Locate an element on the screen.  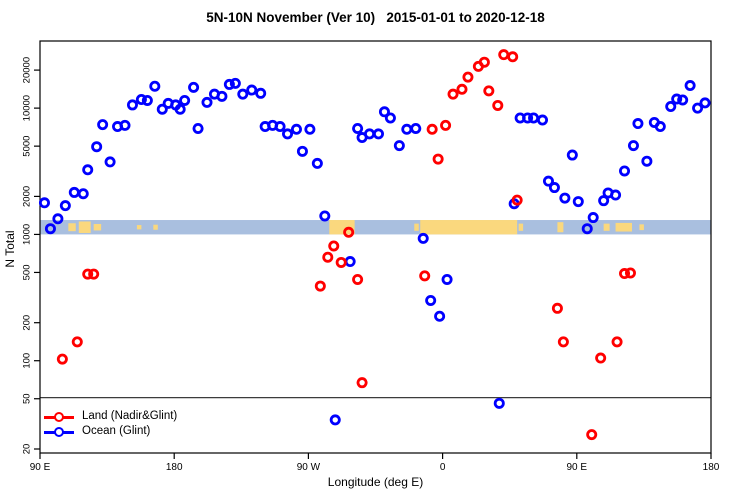
y-tick-label: 5000 is located at coordinates (27, 146).